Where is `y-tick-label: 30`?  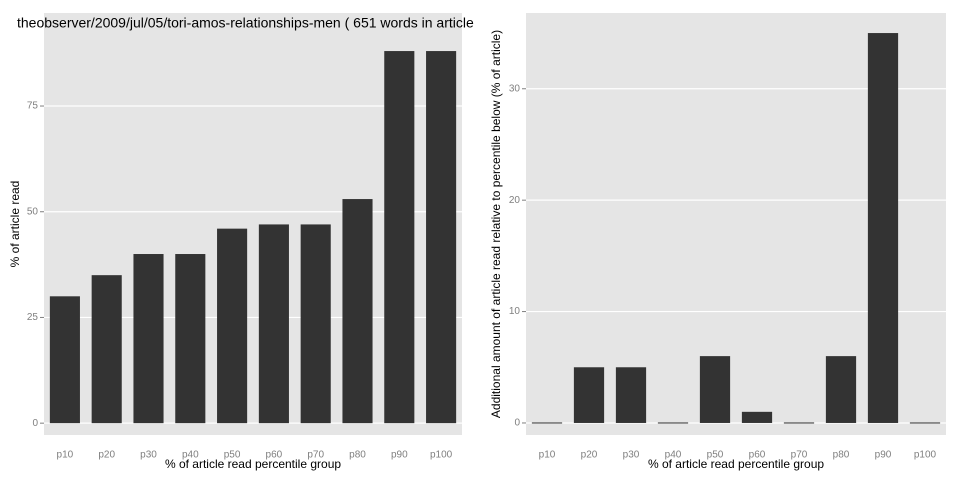 y-tick-label: 30 is located at coordinates (515, 88).